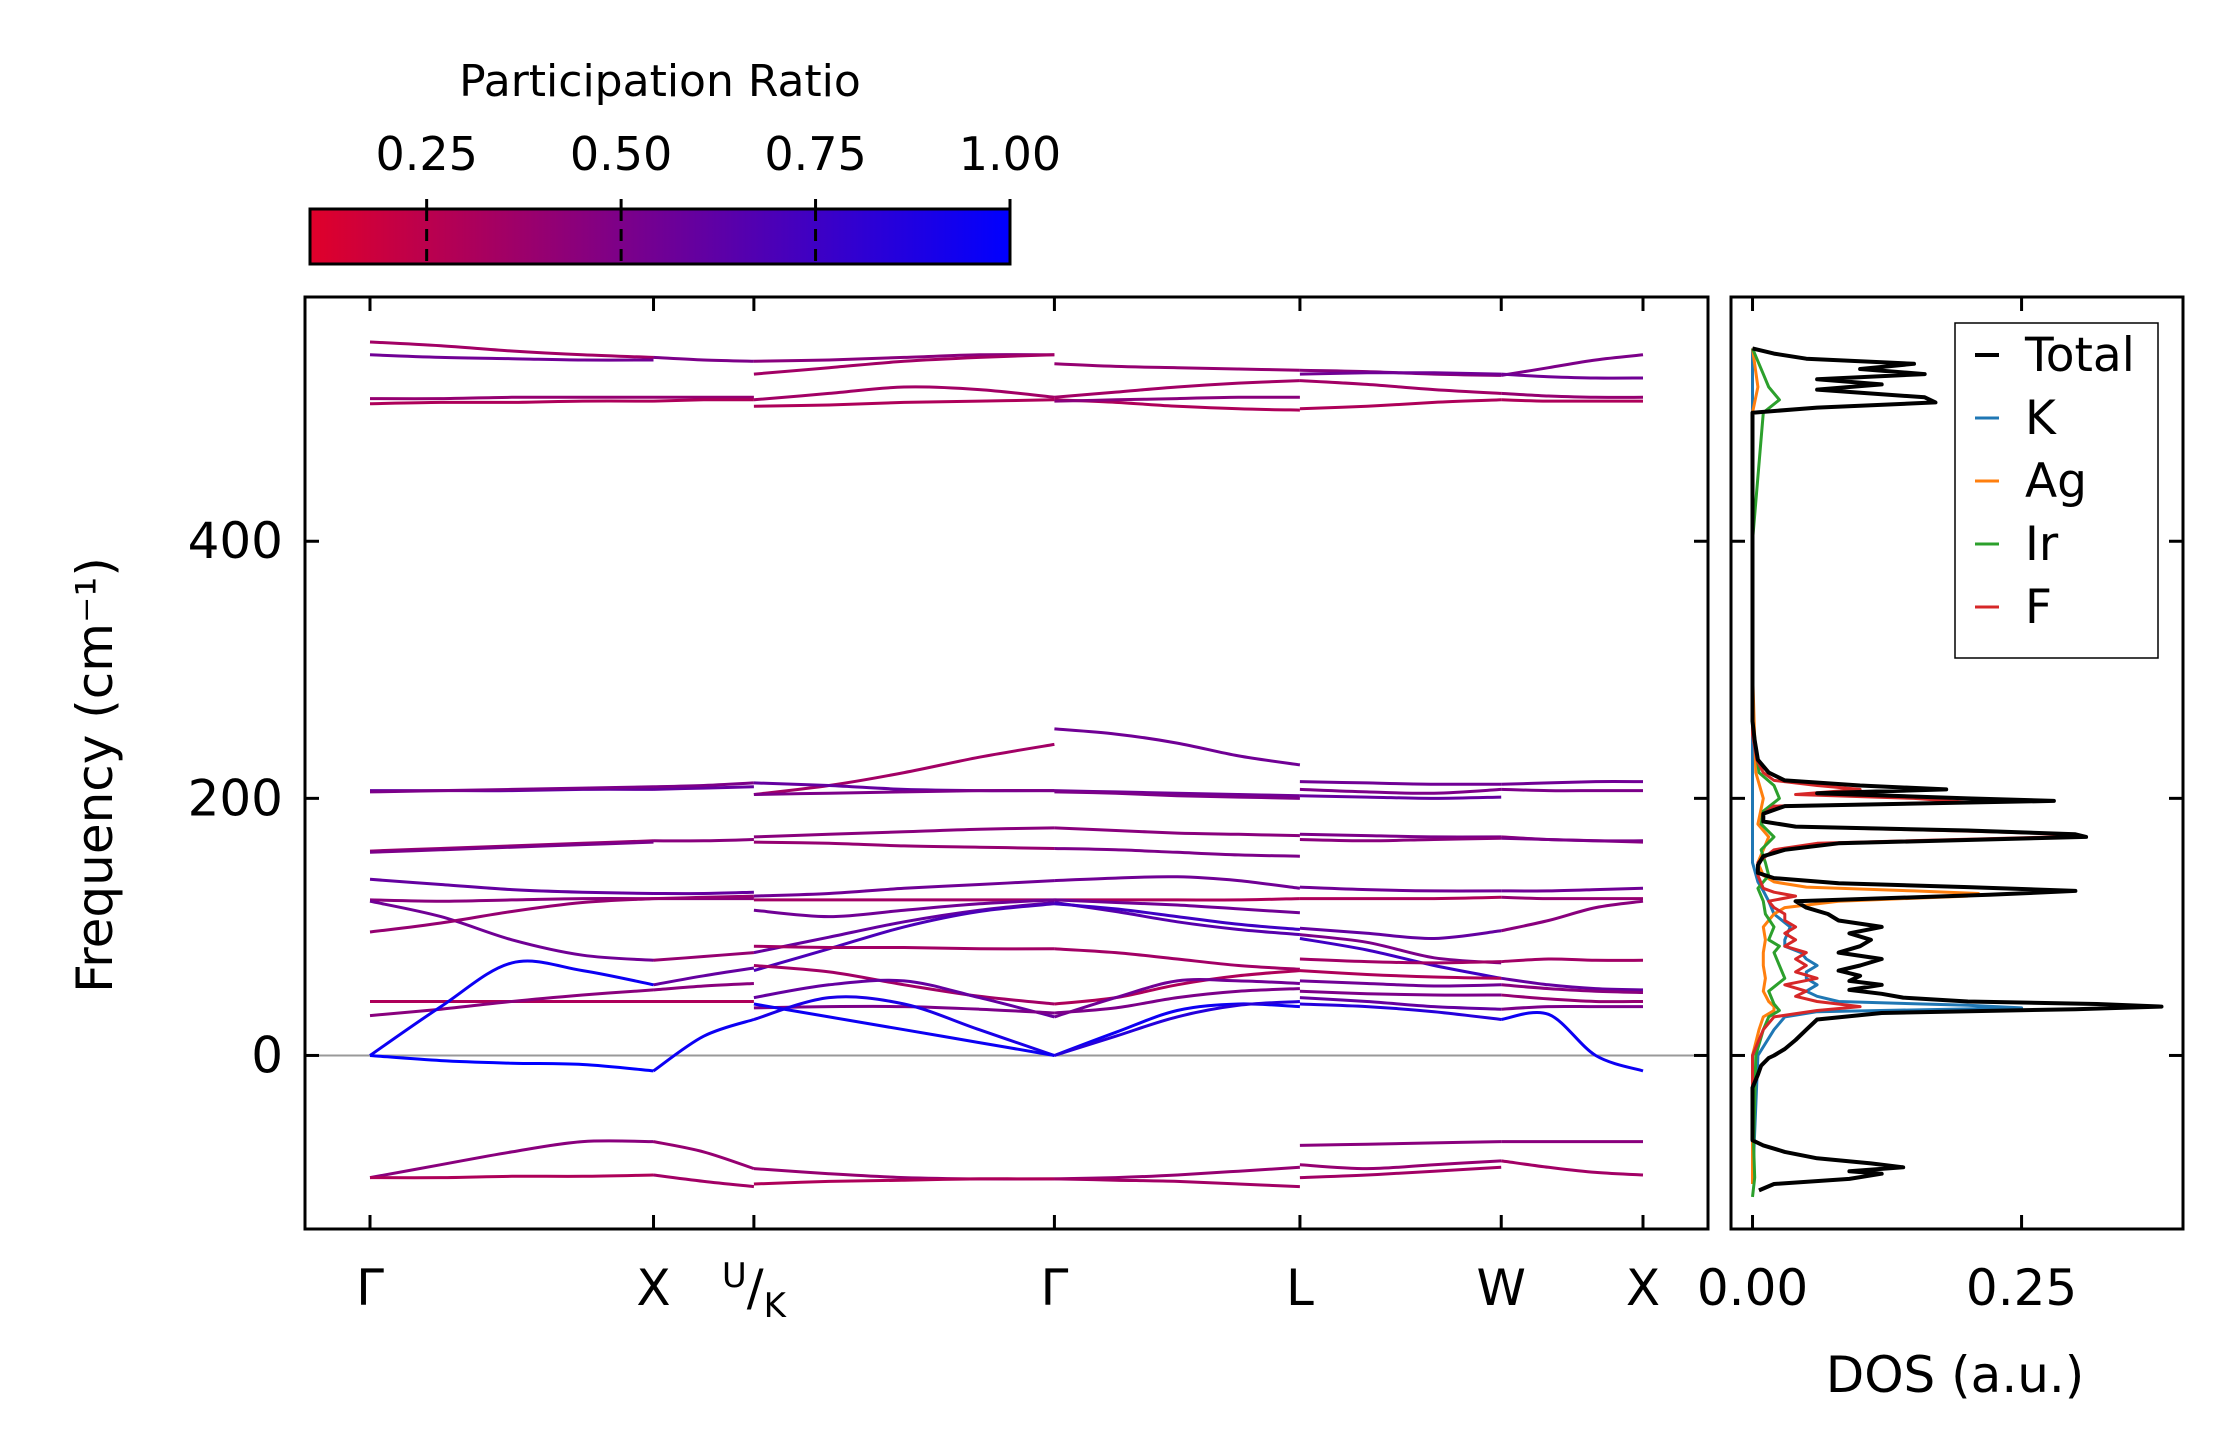 This screenshot has height=1455, width=2222. I want to click on colorbar-ticks: 0.25 0.50 0.75 1.00, so click(718, 195).